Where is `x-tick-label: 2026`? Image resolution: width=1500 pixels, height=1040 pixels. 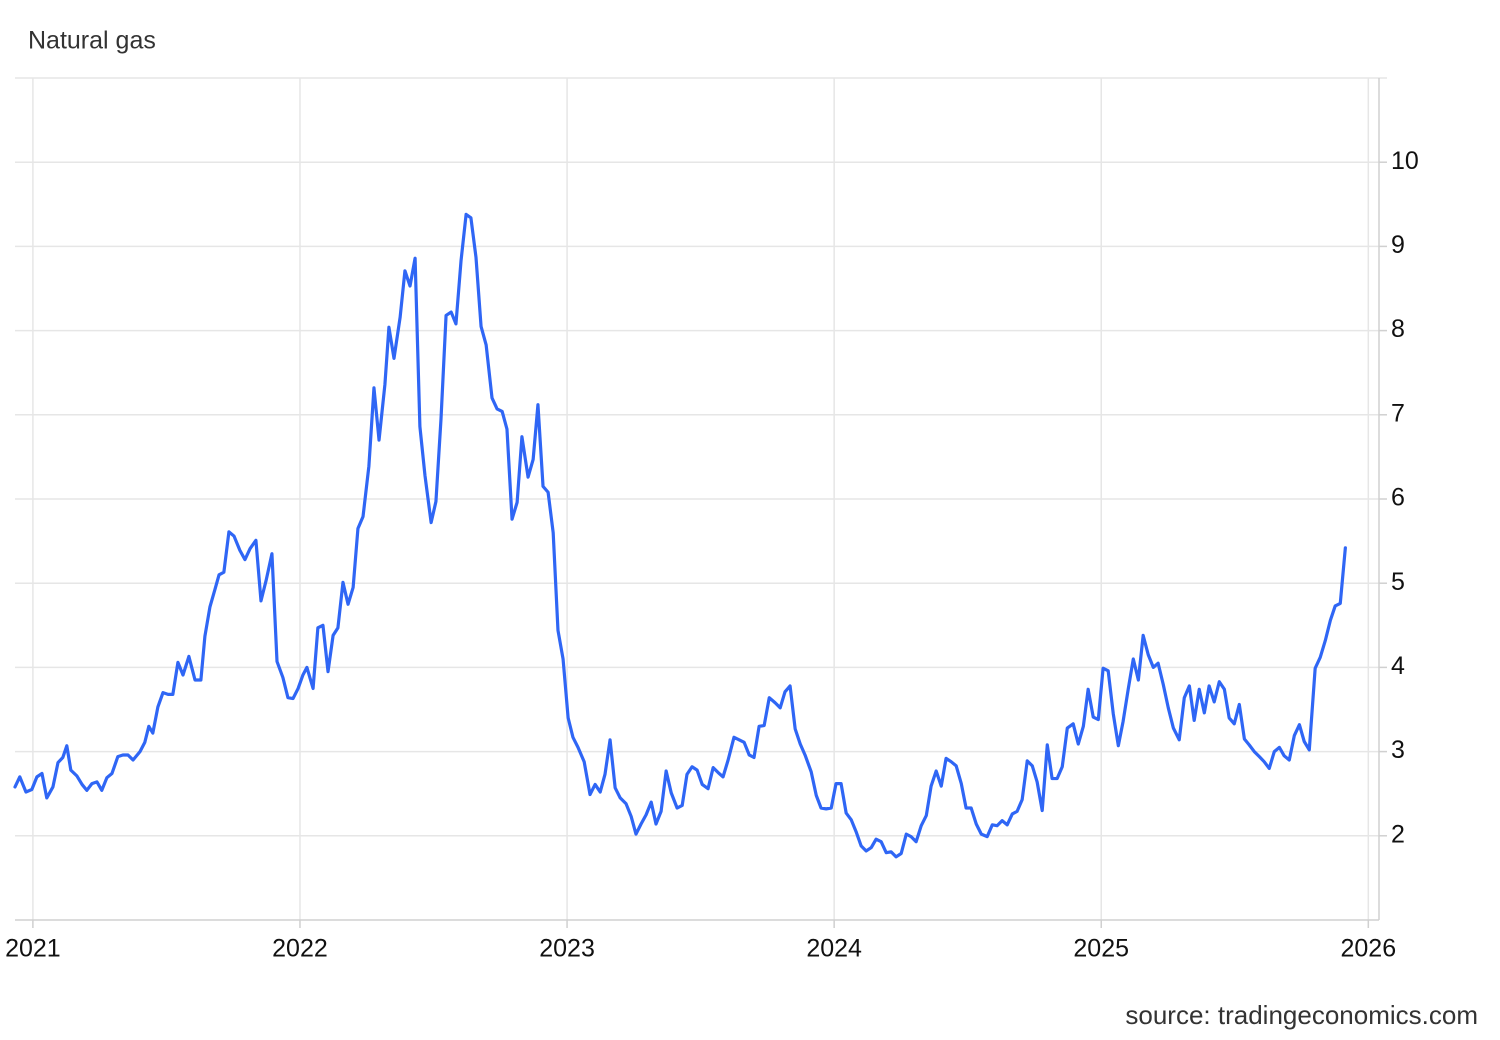 x-tick-label: 2026 is located at coordinates (1369, 949).